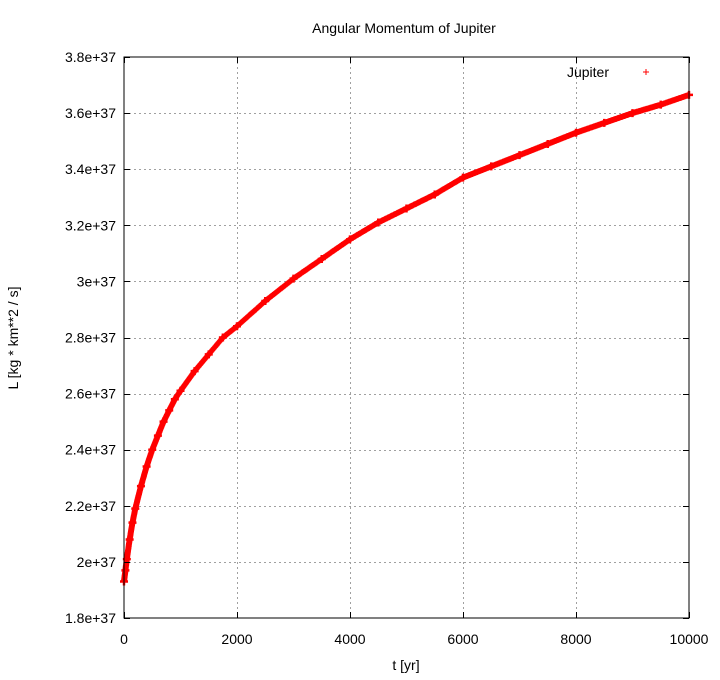 This screenshot has height=680, width=720. I want to click on x-tick-label: 10000, so click(689, 639).